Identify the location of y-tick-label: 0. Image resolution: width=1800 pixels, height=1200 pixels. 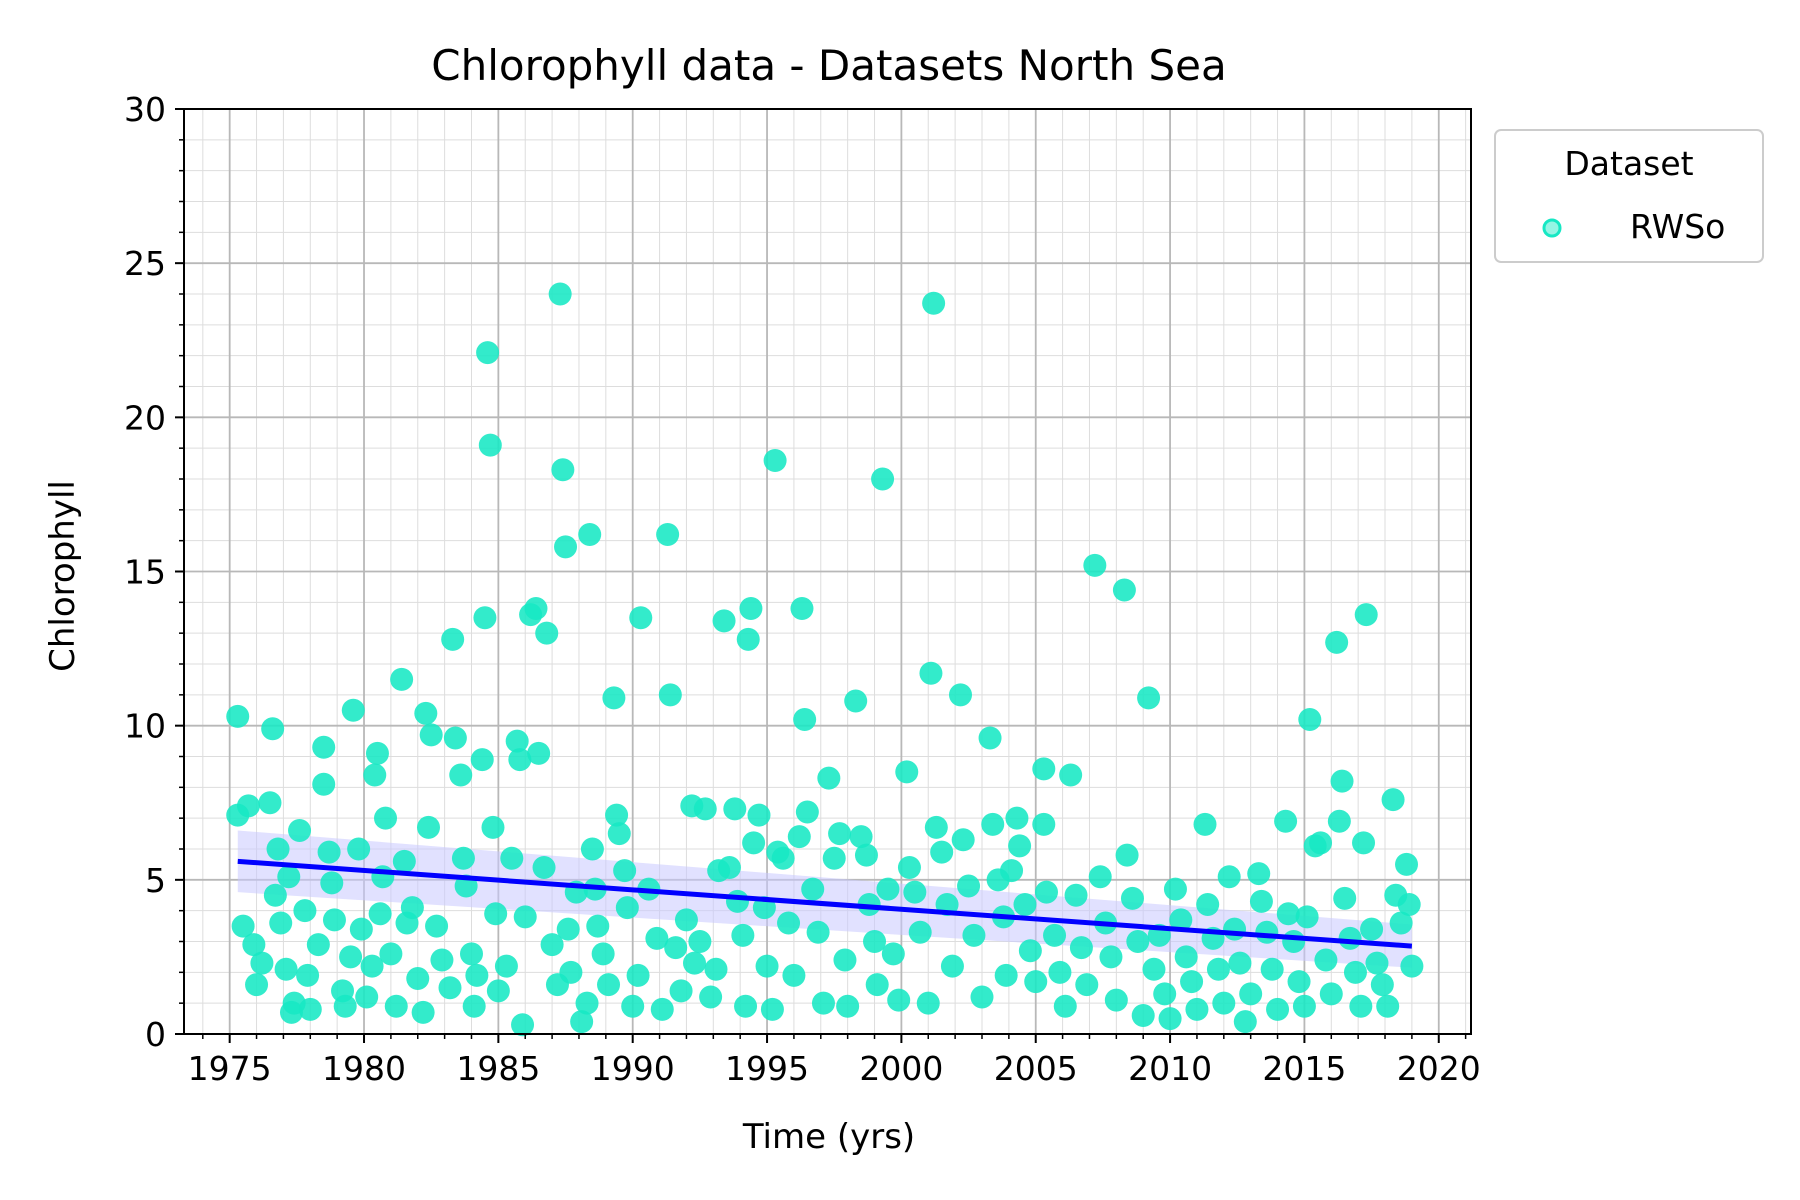
(155, 1034).